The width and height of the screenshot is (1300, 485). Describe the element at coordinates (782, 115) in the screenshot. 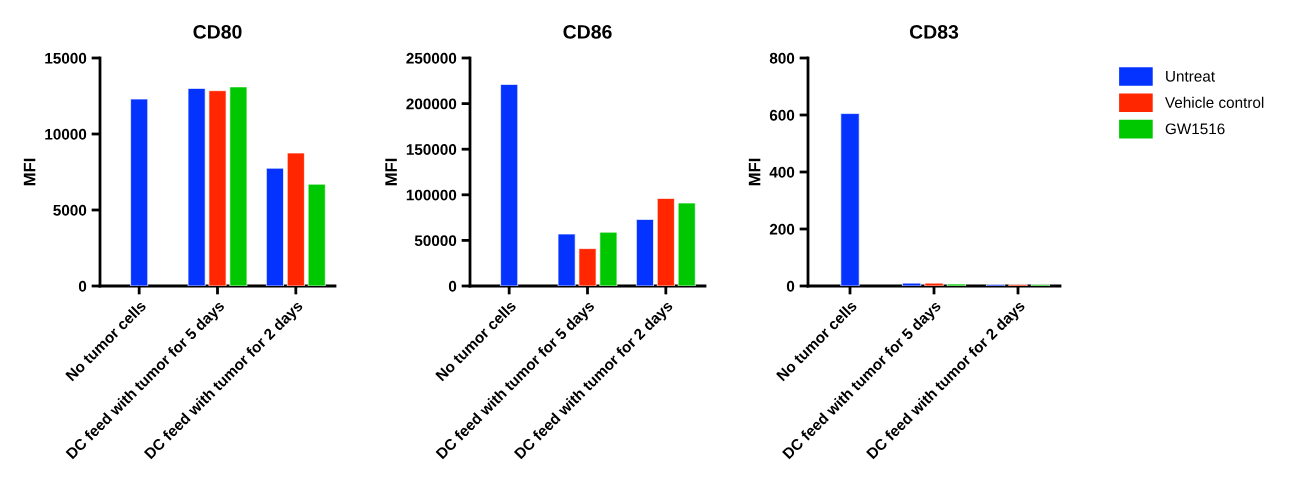

I see `y-tick-label: 600` at that location.